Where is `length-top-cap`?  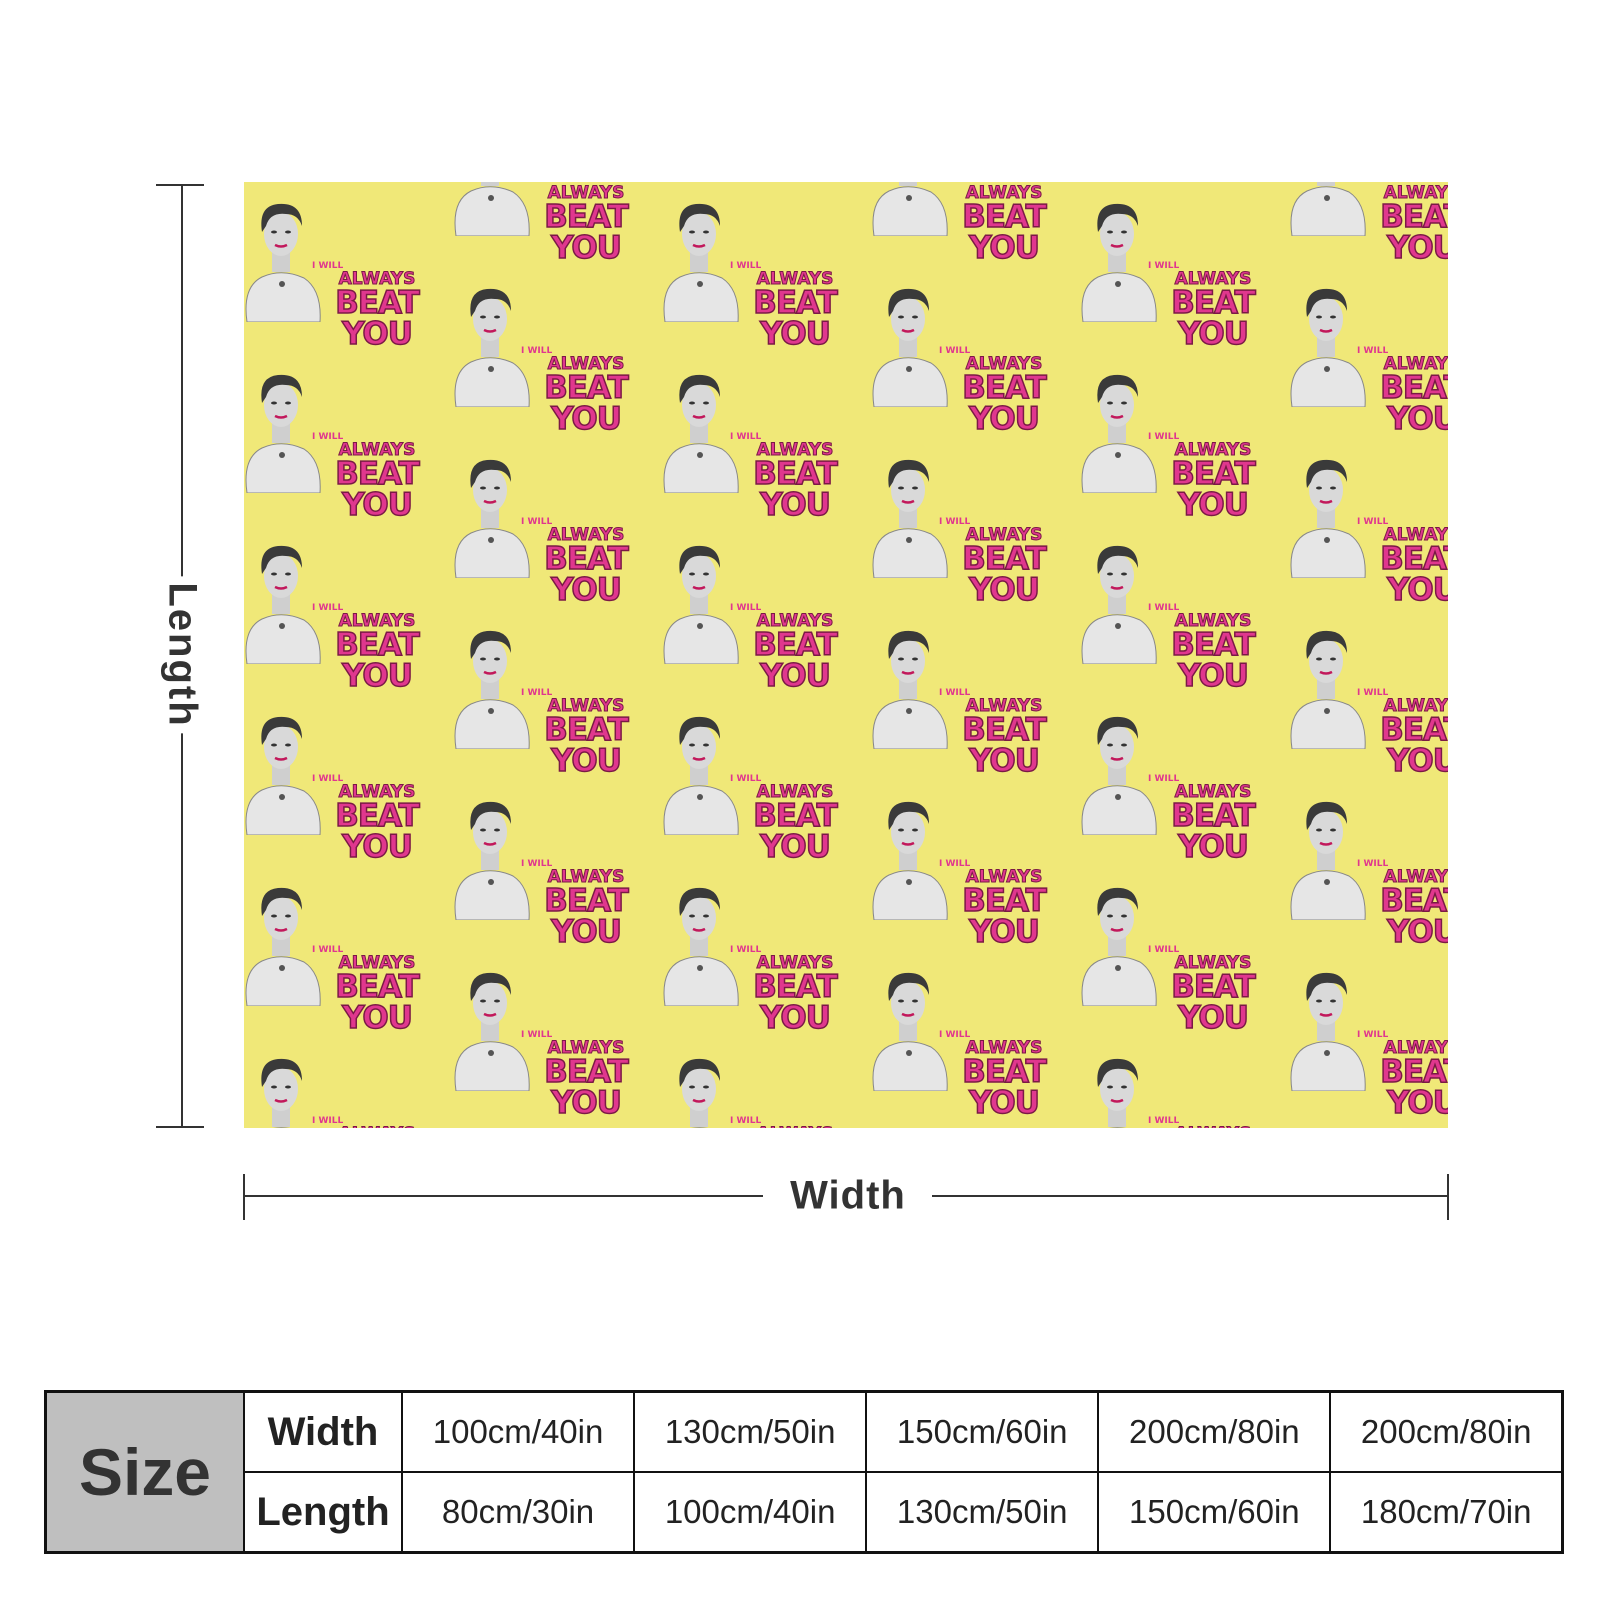 length-top-cap is located at coordinates (180, 185).